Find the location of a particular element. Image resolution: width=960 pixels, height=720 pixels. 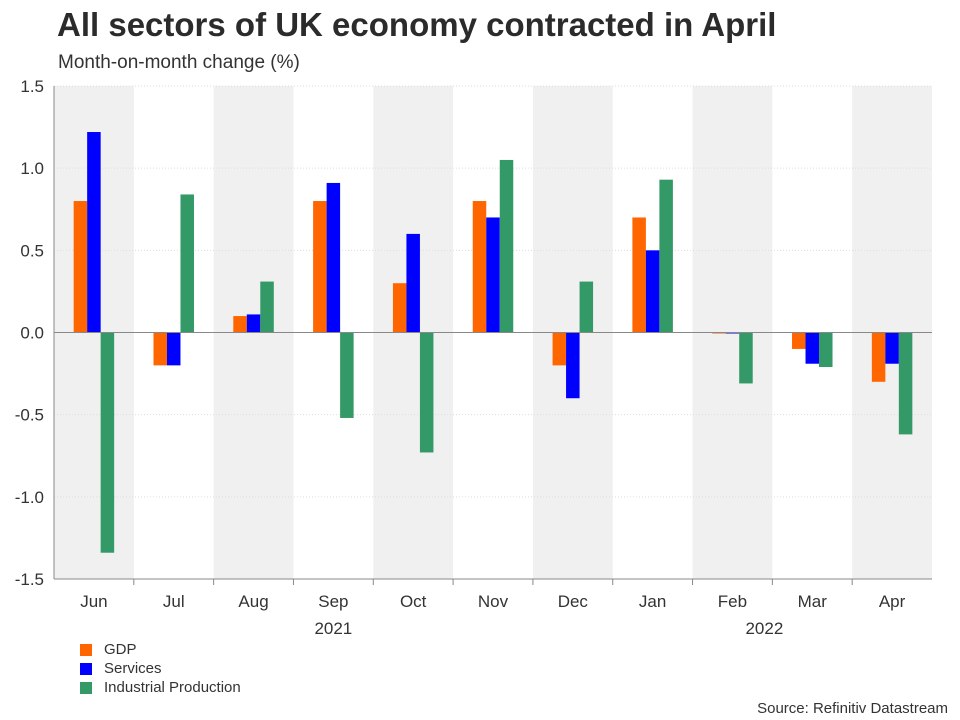

legend-item-services: Services is located at coordinates (160, 668).